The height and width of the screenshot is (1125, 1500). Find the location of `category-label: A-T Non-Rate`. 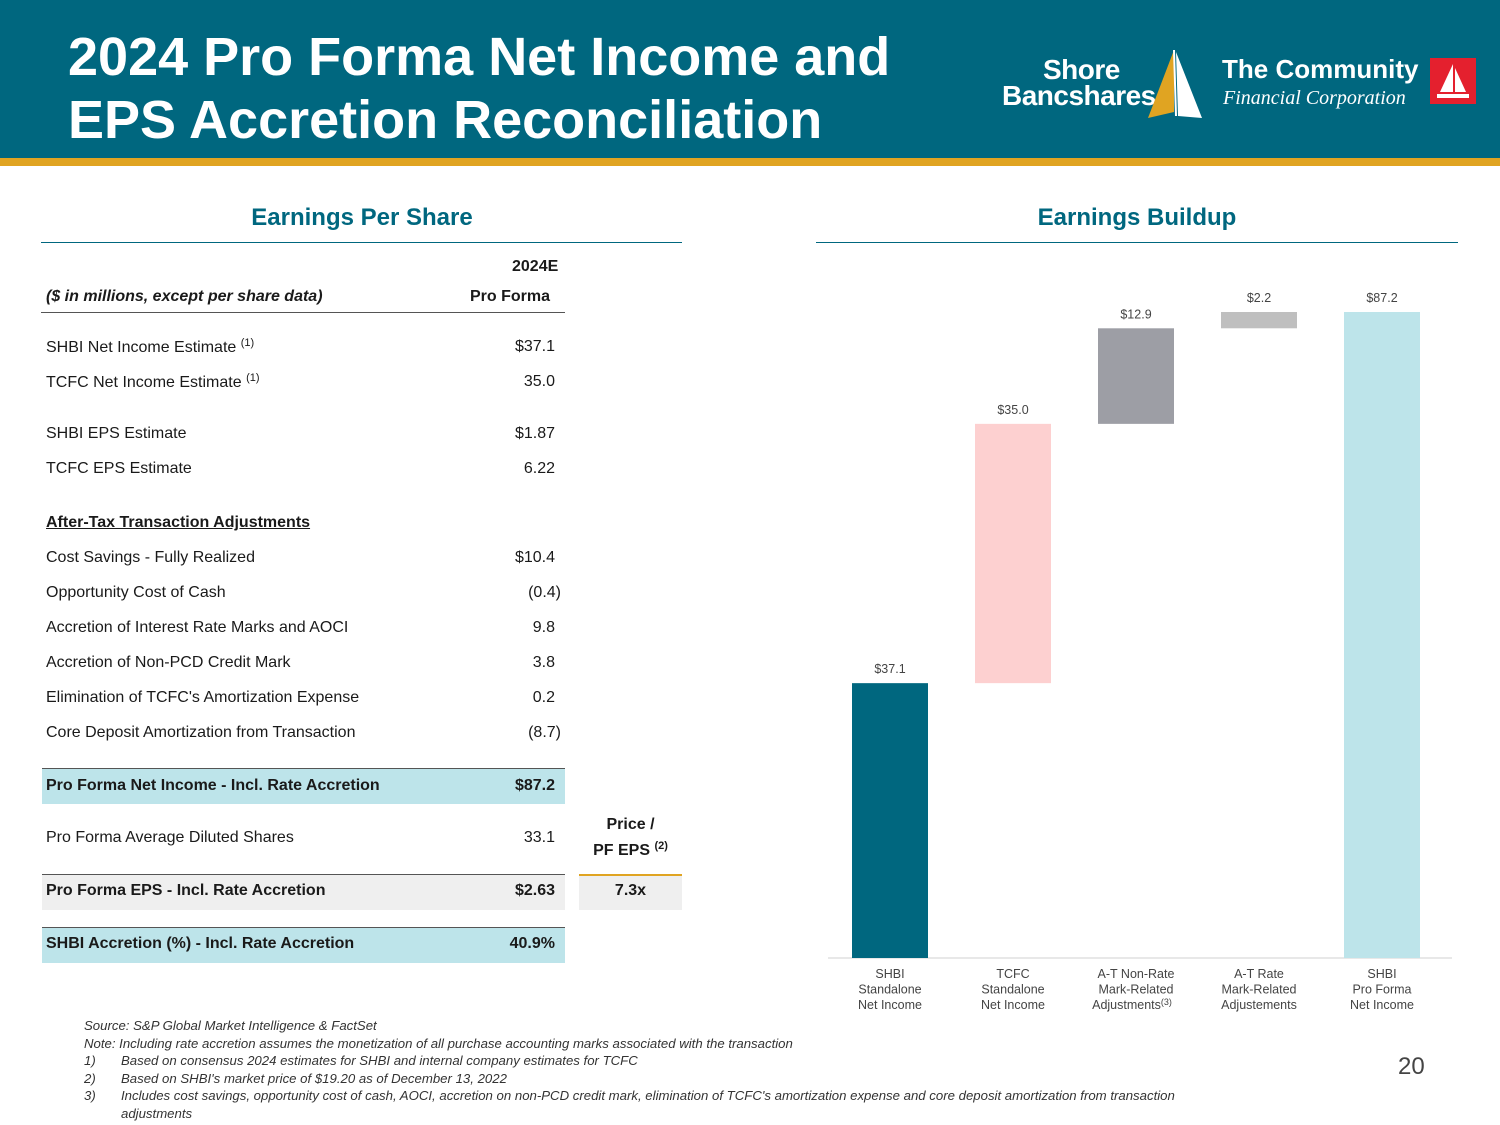

category-label: A-T Non-Rate is located at coordinates (1136, 974).